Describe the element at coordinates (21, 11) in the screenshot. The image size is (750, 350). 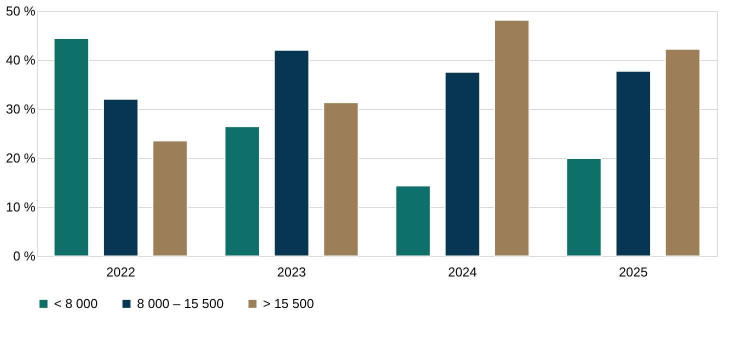
I see `y-tick-label: 50 %` at that location.